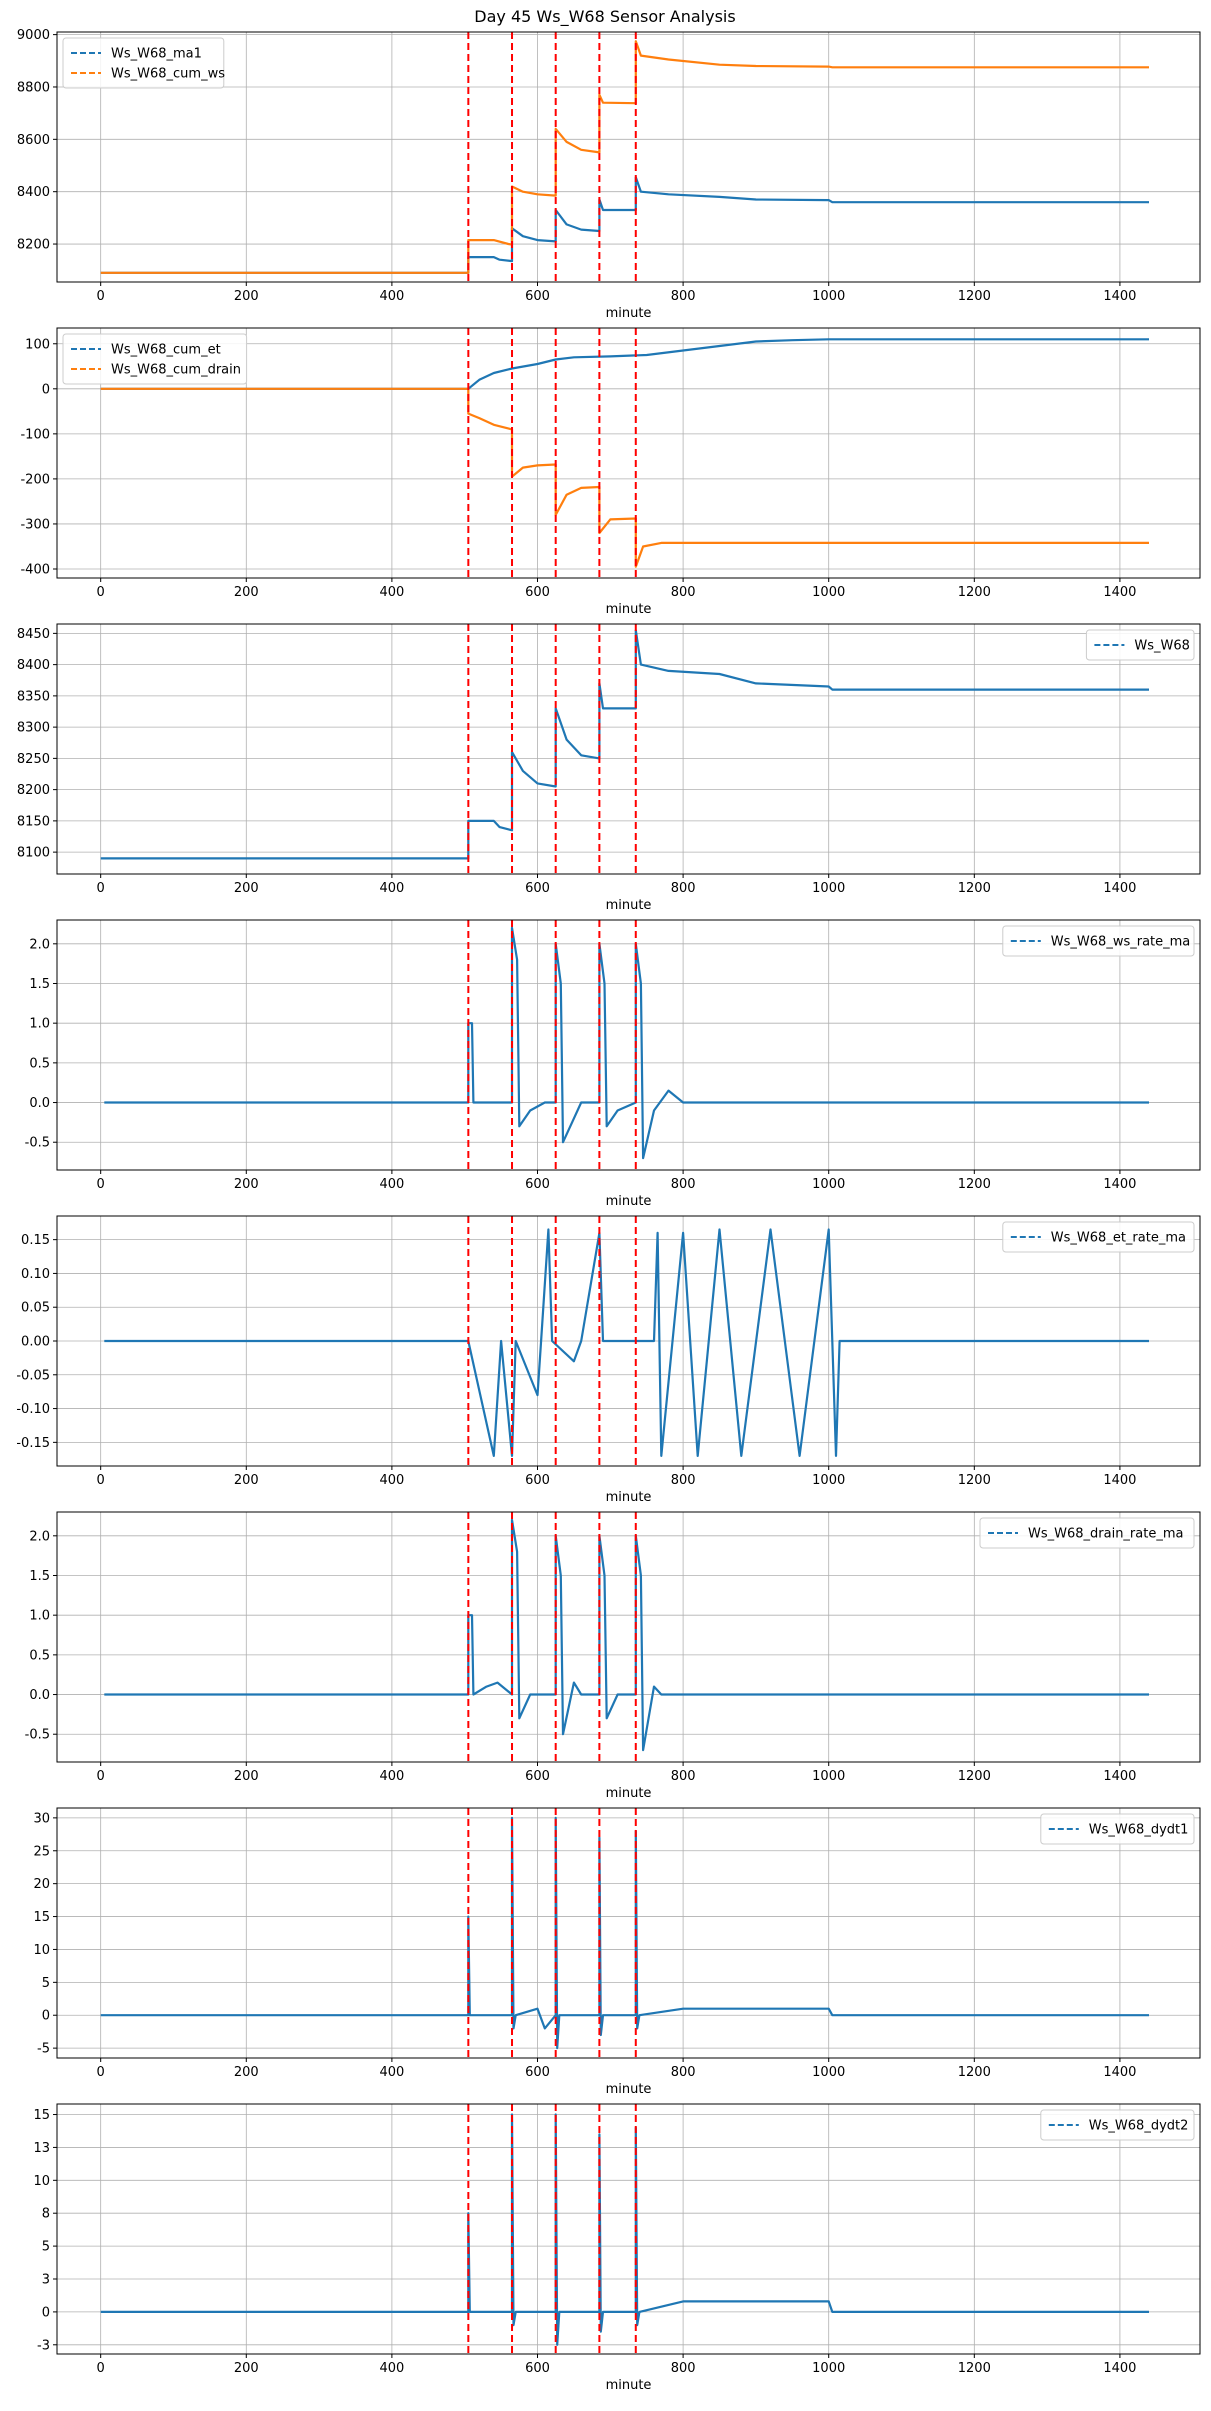 This screenshot has width=1211, height=2411. I want to click on y-tick-label: 0.15, so click(35, 1240).